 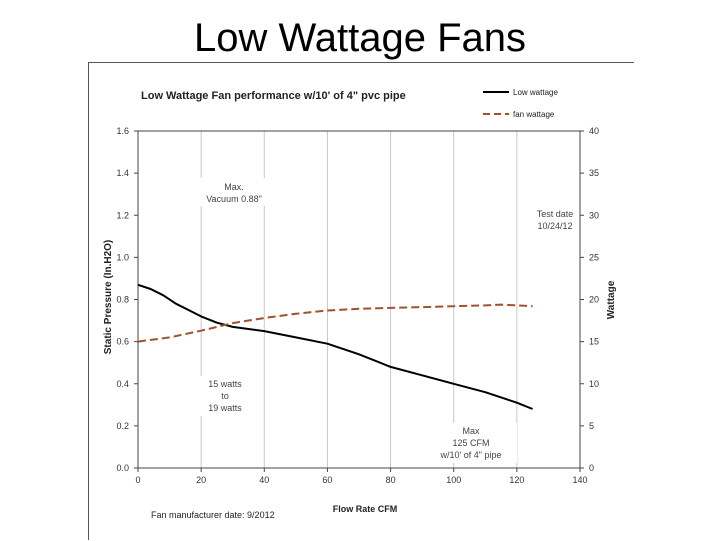 I want to click on y-left-tick-label: 1.4, so click(x=122, y=173).